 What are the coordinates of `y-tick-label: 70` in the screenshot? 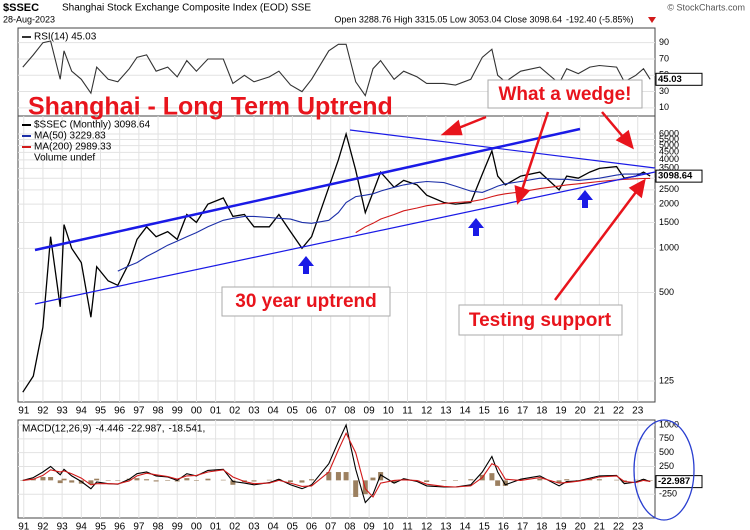 It's located at (664, 58).